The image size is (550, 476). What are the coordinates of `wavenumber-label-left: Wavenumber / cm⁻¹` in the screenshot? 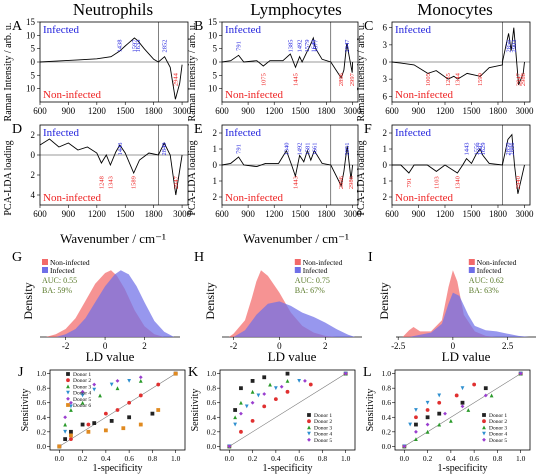 It's located at (113, 238).